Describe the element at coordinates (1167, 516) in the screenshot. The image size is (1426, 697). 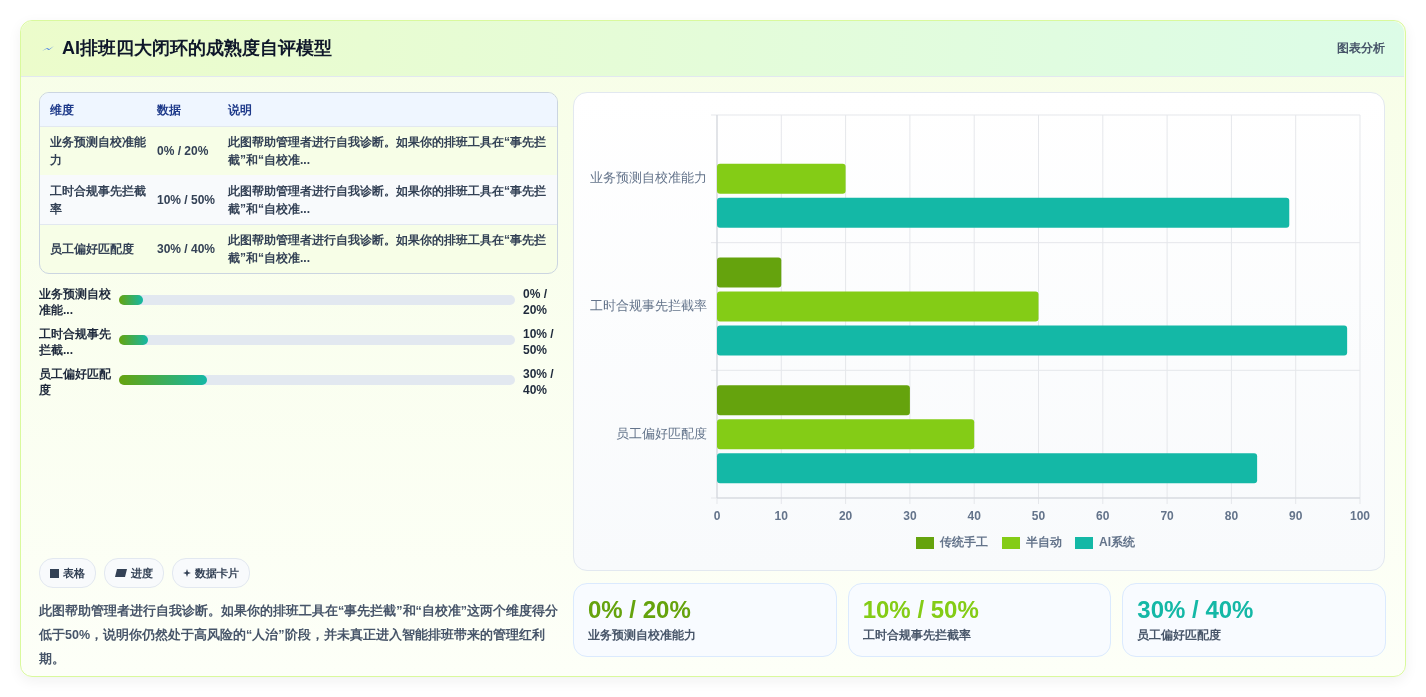
I see `x-tick-label: 70` at that location.